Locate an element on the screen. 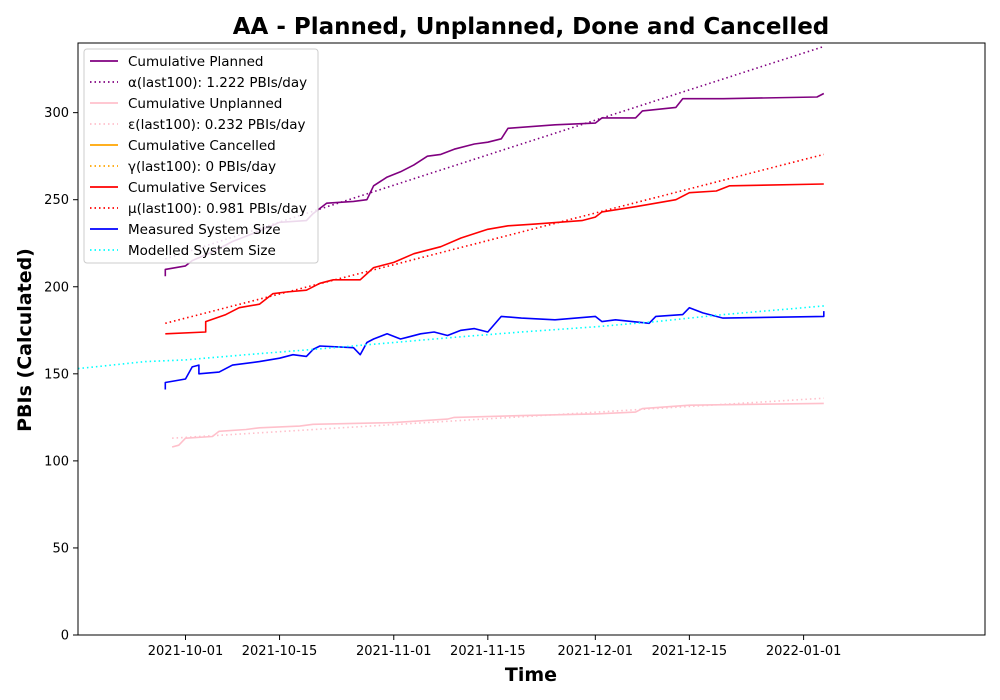 The image size is (1000, 700). x-tick-label: 2021-12-15 is located at coordinates (690, 651).